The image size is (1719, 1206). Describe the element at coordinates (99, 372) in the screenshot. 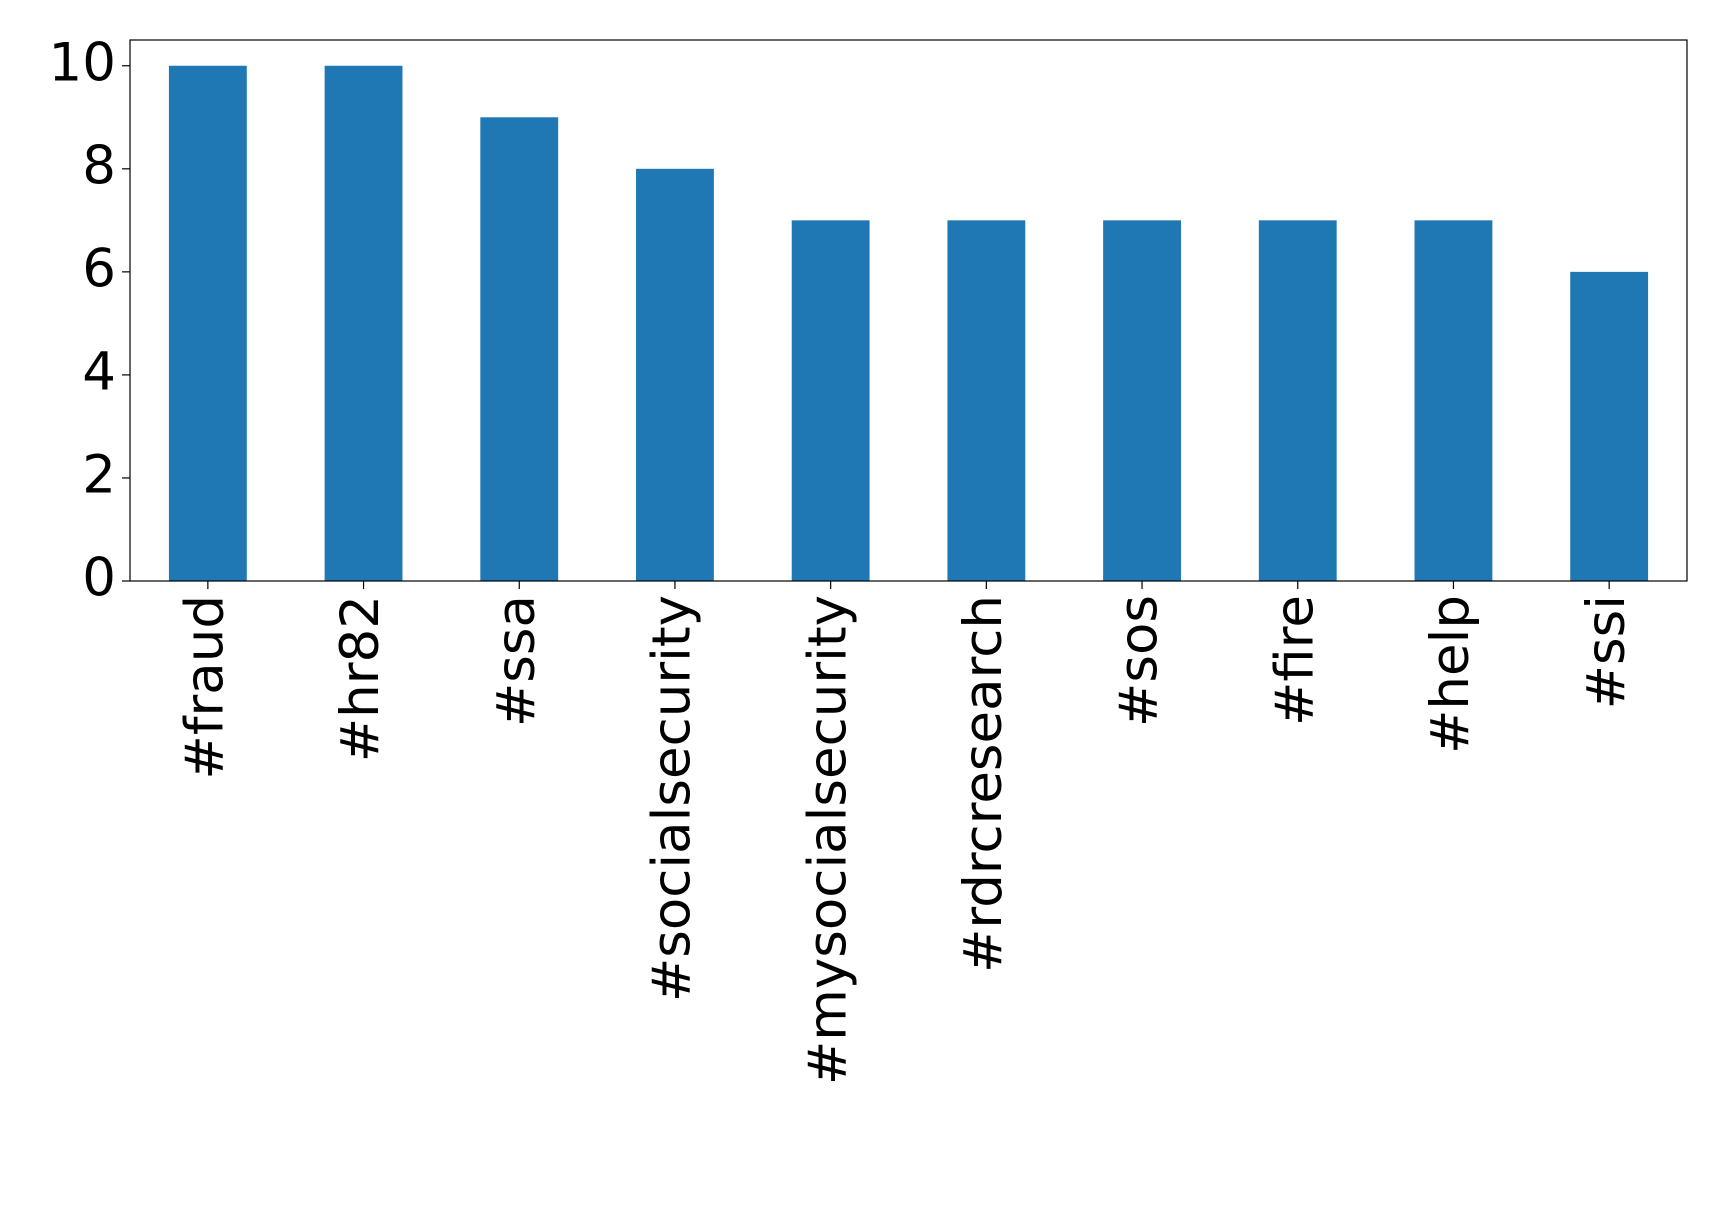

I see `y-tick-label: 4` at that location.